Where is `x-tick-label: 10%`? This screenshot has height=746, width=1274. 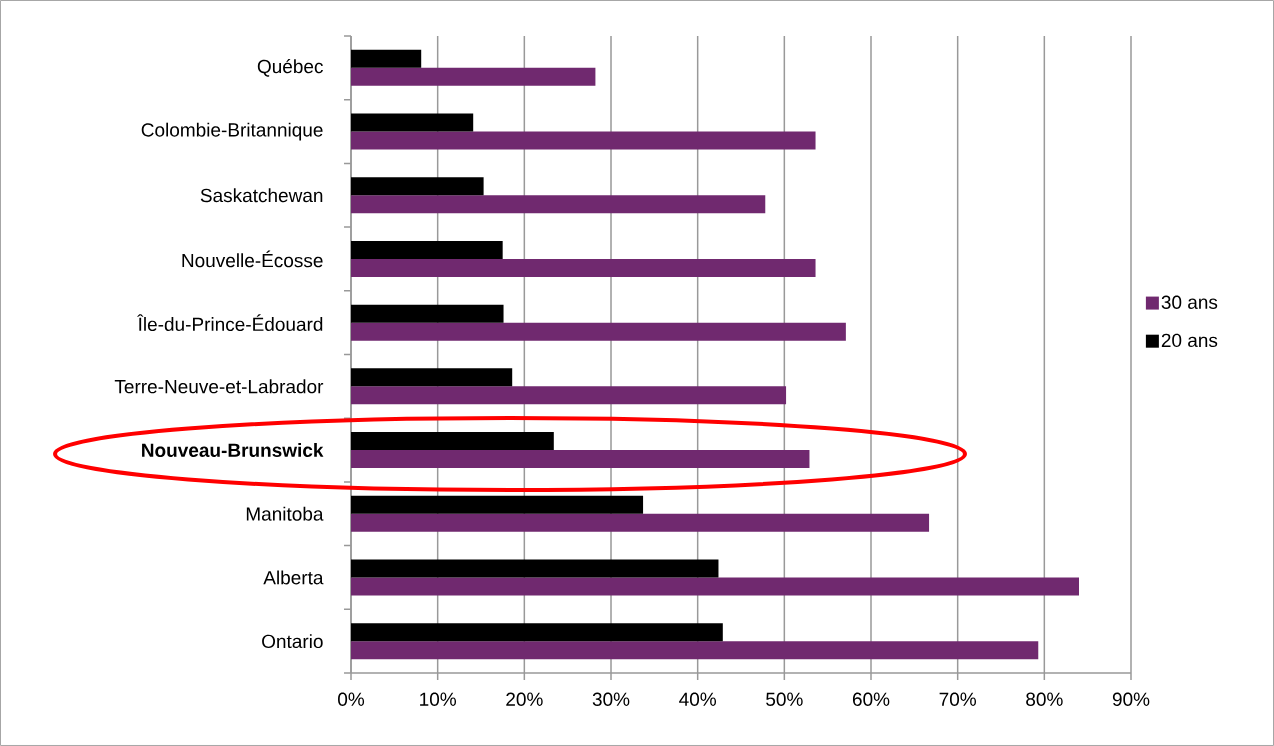 x-tick-label: 10% is located at coordinates (438, 699).